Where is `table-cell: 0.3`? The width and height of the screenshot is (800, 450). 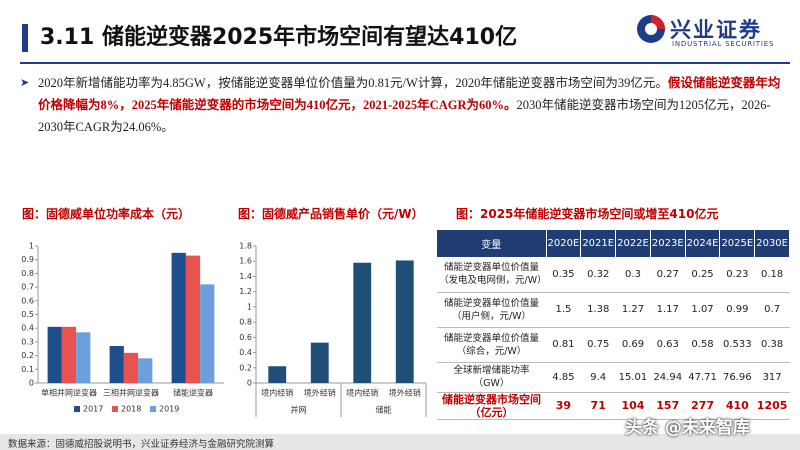
table-cell: 0.3 is located at coordinates (633, 275).